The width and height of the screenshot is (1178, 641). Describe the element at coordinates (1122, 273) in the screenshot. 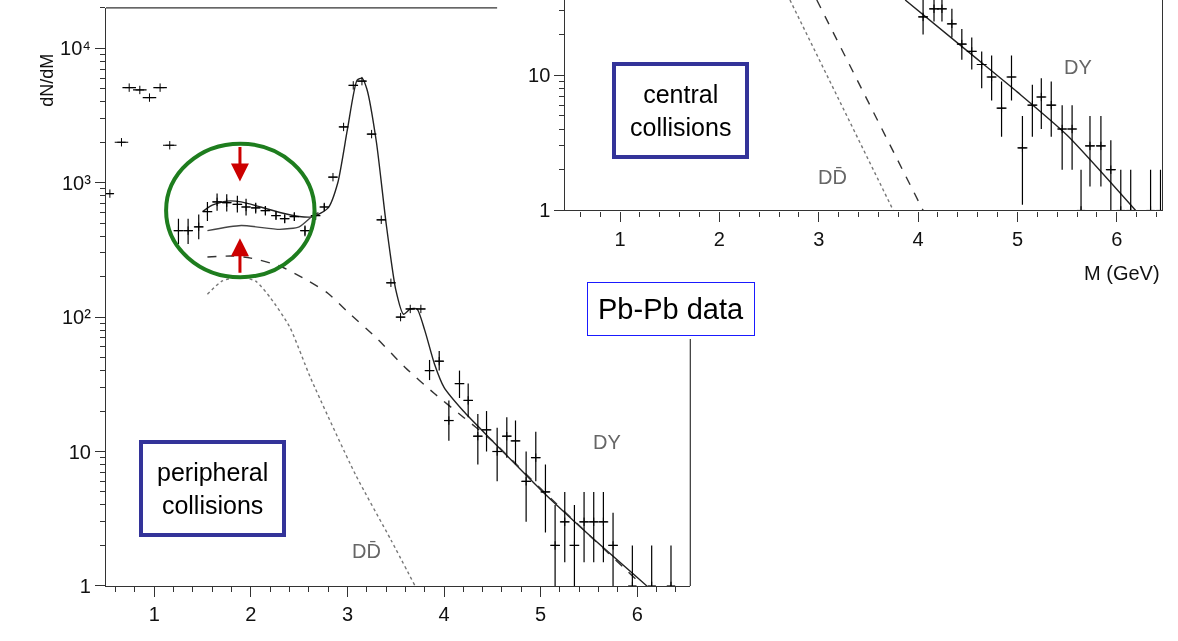

I see `x-axis-title: M (GeV)` at that location.